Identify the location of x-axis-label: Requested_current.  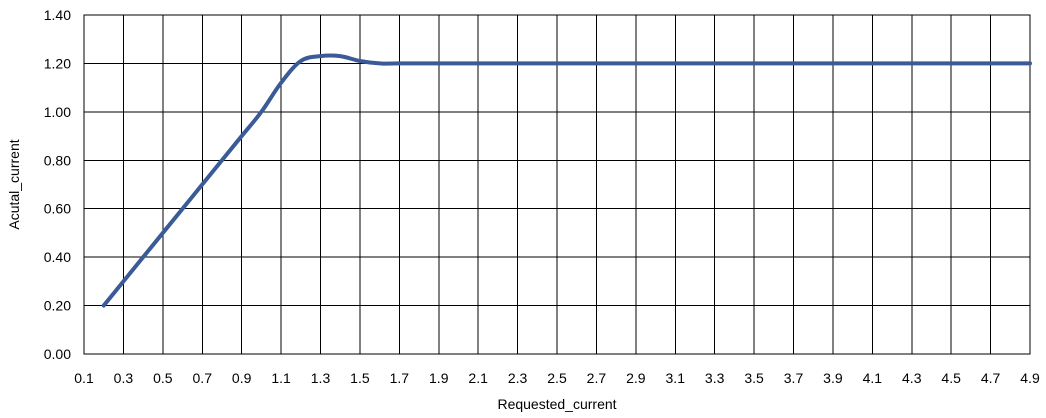
(556, 404).